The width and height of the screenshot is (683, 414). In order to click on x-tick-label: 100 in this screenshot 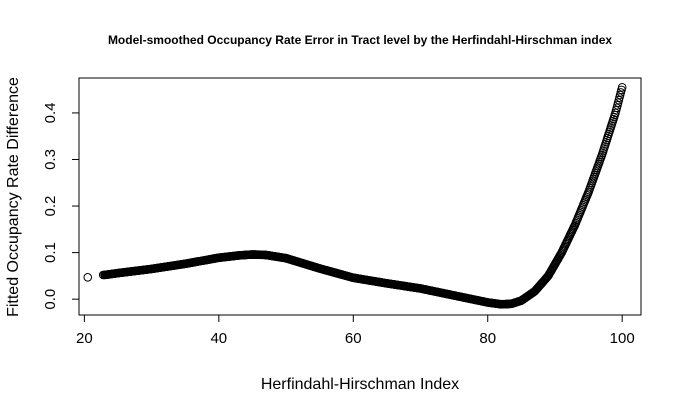, I will do `click(622, 338)`.